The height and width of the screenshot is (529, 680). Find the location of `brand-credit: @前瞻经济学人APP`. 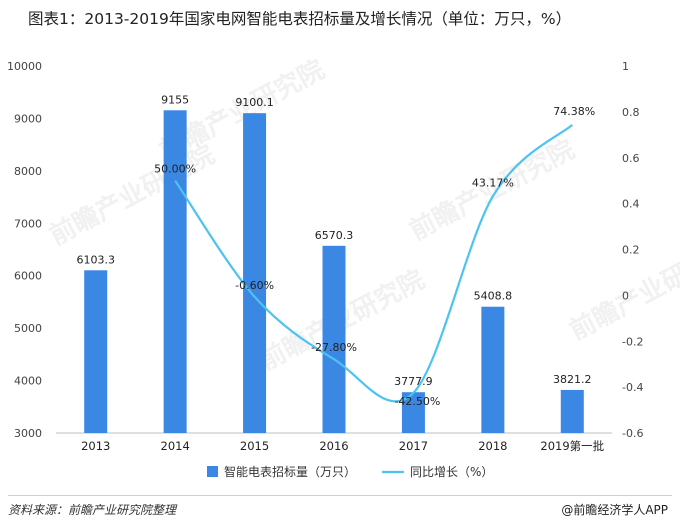

brand-credit: @前瞻经济学人APP is located at coordinates (614, 510).